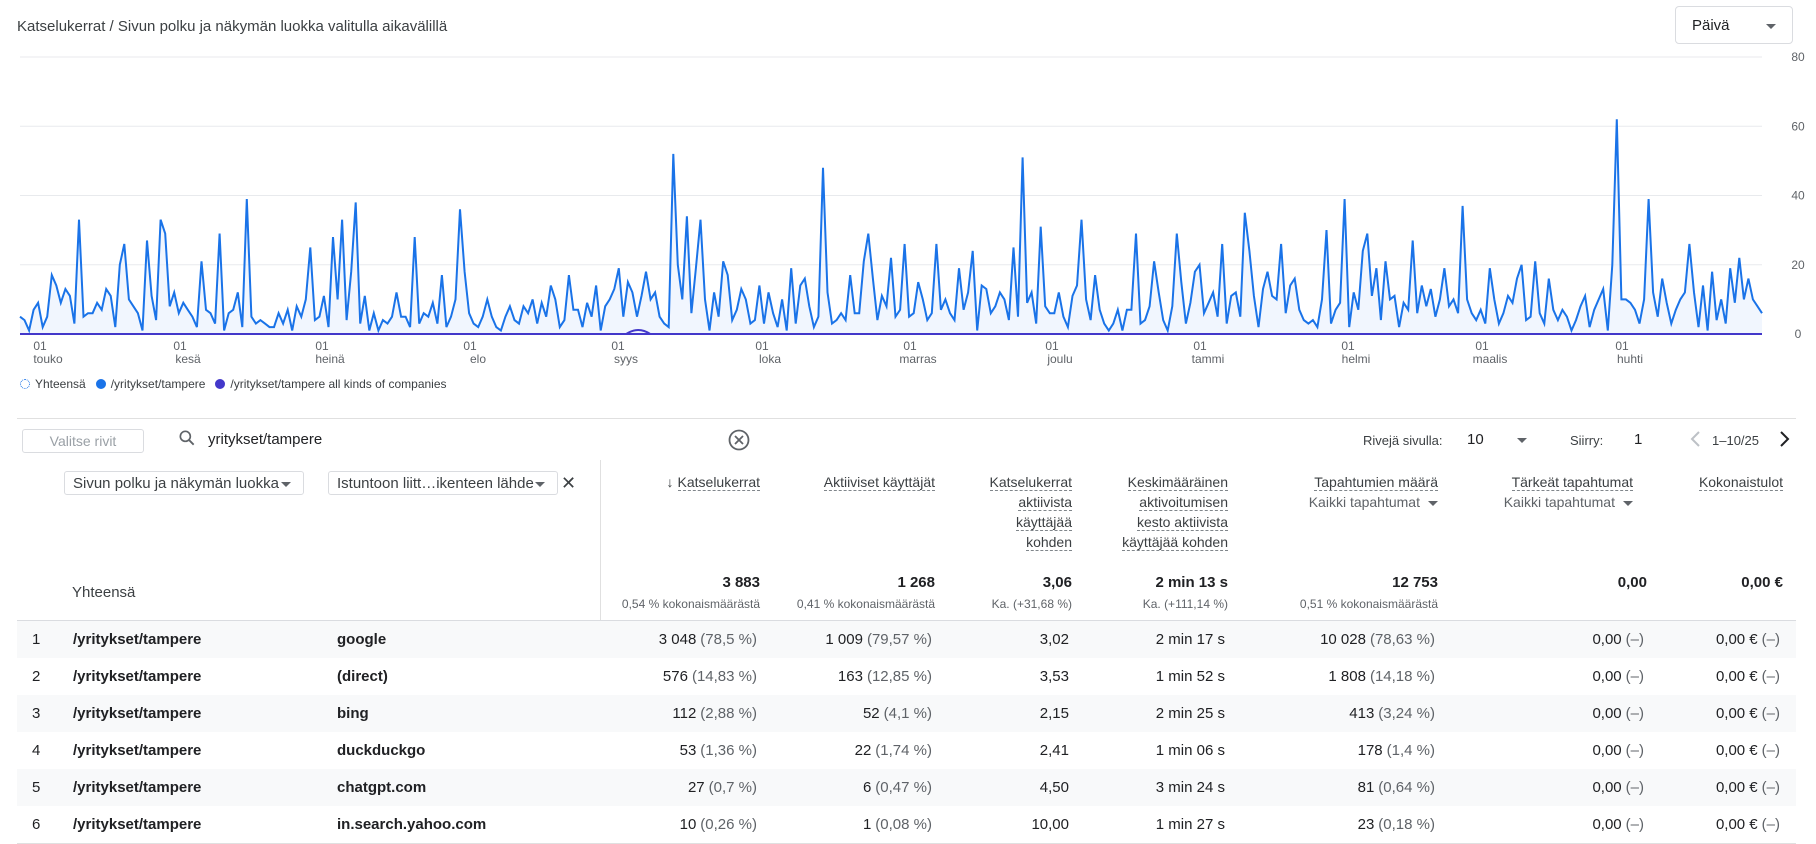 This screenshot has height=844, width=1816. Describe the element at coordinates (1190, 639) in the screenshot. I see `metric-value: 2 min 17 s` at that location.